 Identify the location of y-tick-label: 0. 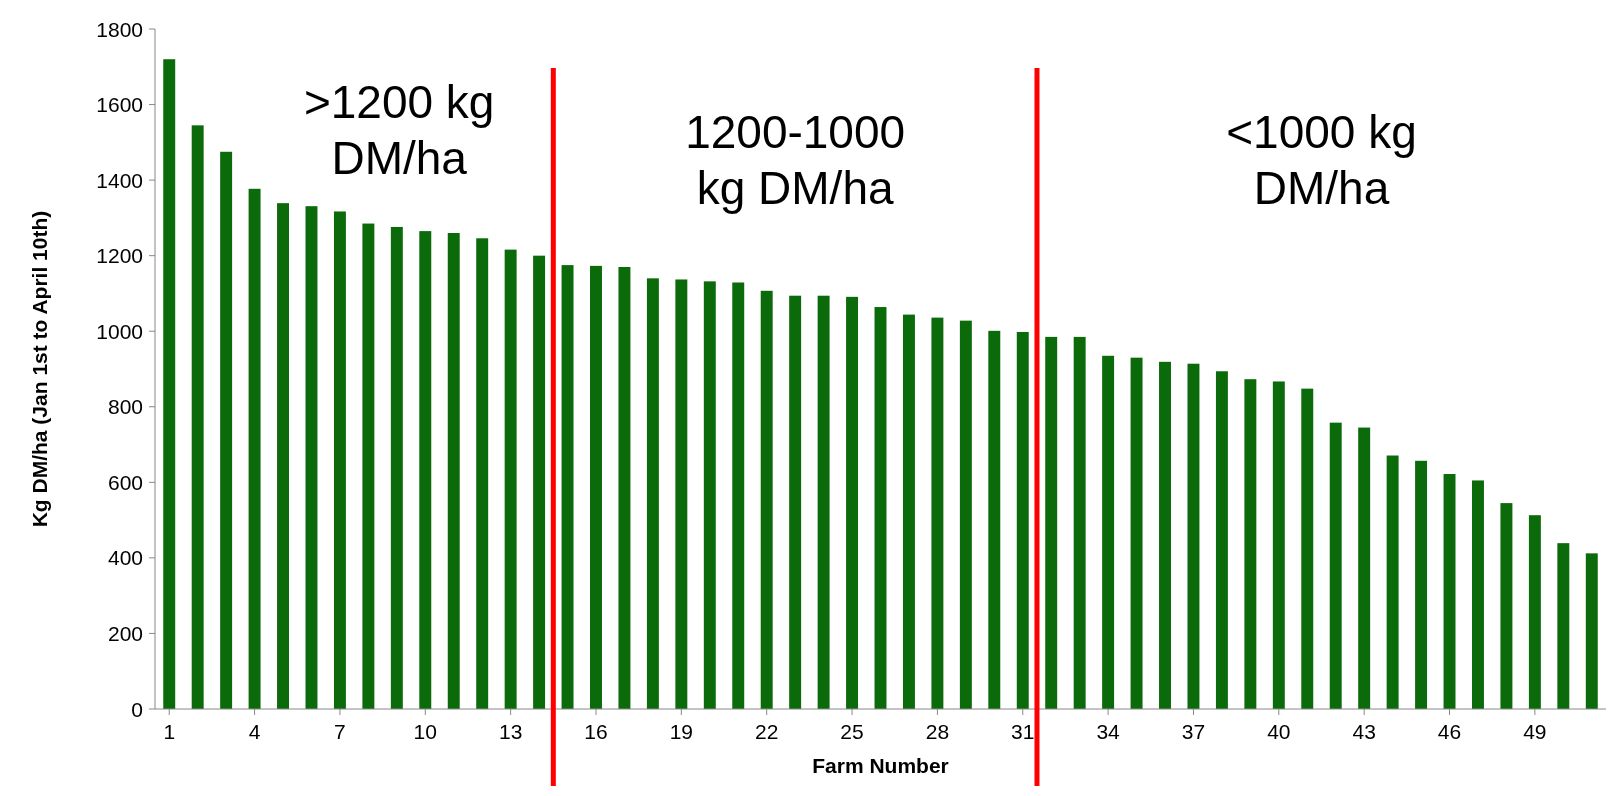
(137, 709).